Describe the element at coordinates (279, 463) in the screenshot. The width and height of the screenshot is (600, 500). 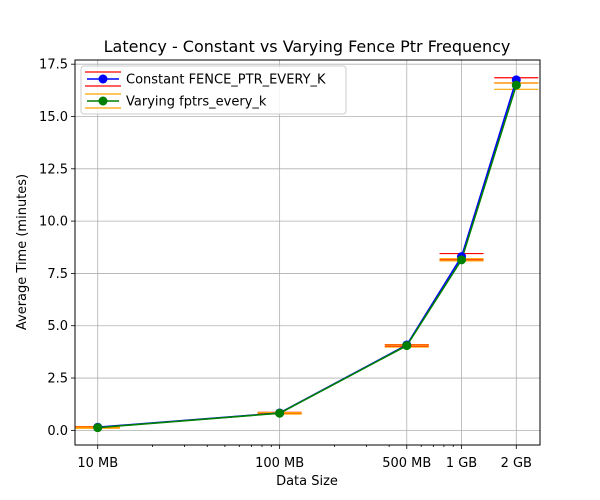
I see `x-tick-label: 100 MB` at that location.